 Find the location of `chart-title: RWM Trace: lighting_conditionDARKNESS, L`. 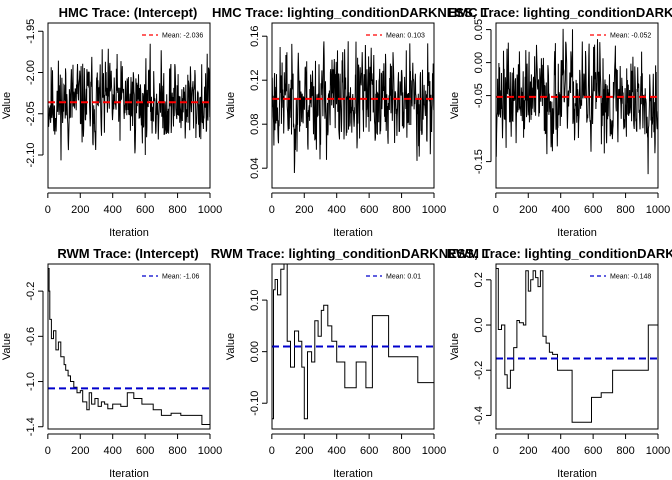

chart-title: RWM Trace: lighting_conditionDARKNESS, L is located at coordinates (350, 253).